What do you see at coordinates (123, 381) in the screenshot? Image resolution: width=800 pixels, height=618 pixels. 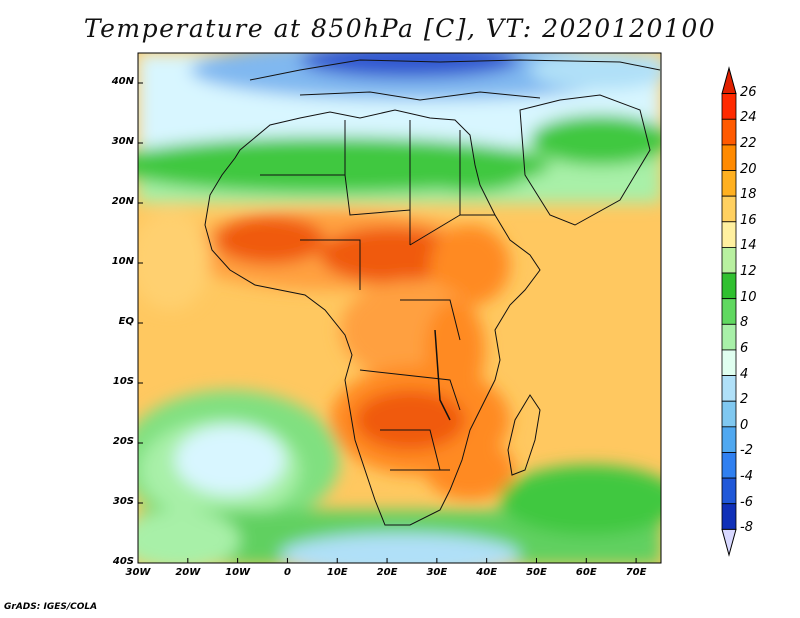 I see `lat-label: 10S` at bounding box center [123, 381].